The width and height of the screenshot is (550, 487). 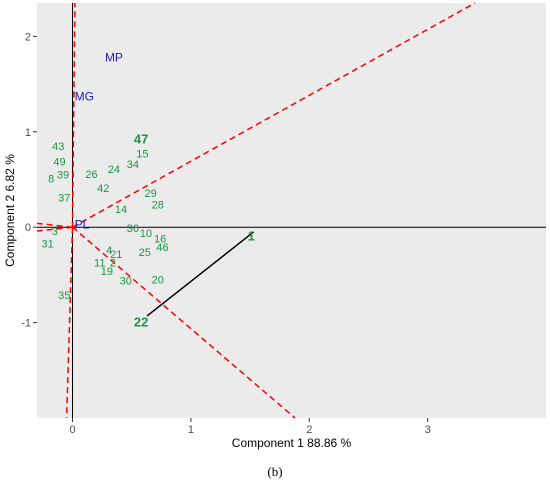 What do you see at coordinates (142, 155) in the screenshot?
I see `genotype-label-15: 15` at bounding box center [142, 155].